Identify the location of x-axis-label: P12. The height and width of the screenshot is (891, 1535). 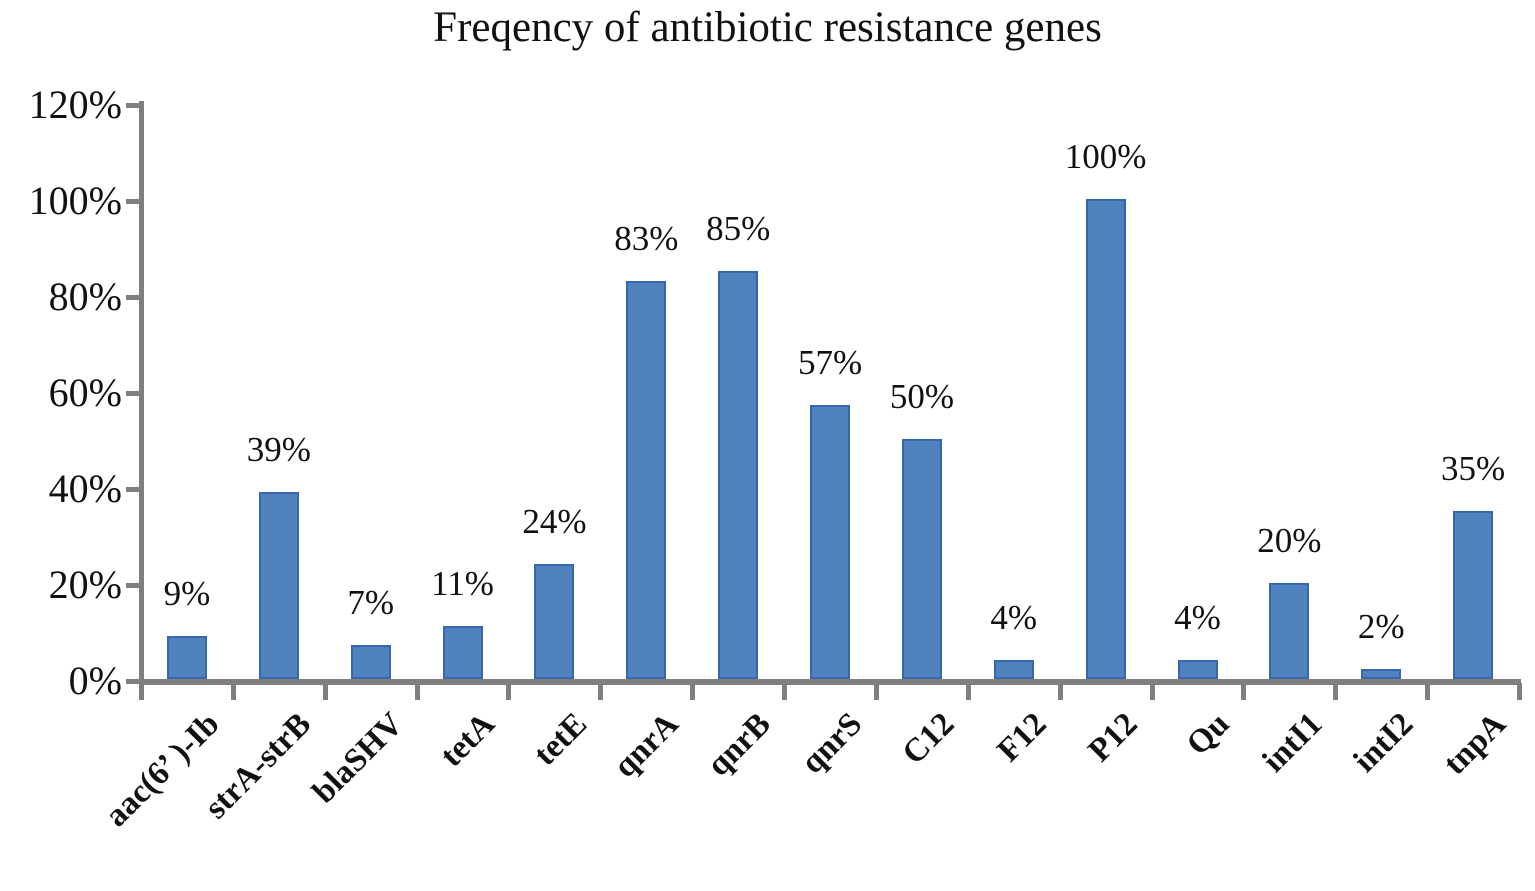
(1114, 738).